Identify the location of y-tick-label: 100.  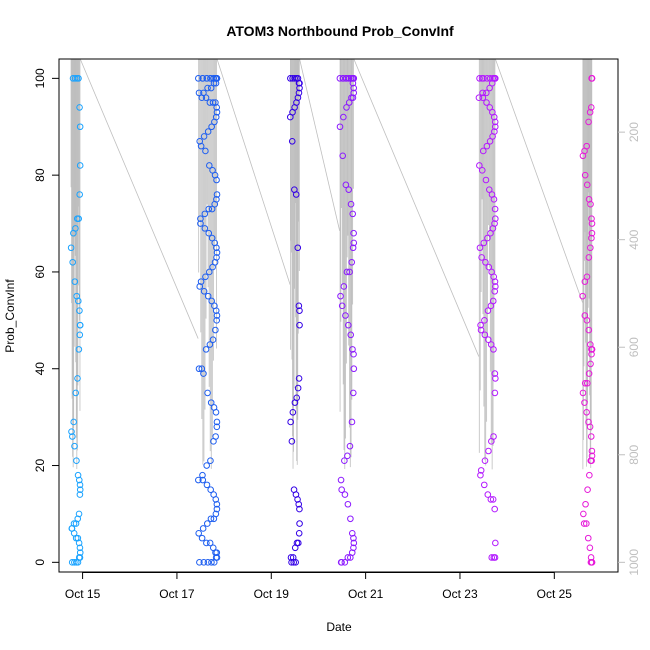
(40, 78).